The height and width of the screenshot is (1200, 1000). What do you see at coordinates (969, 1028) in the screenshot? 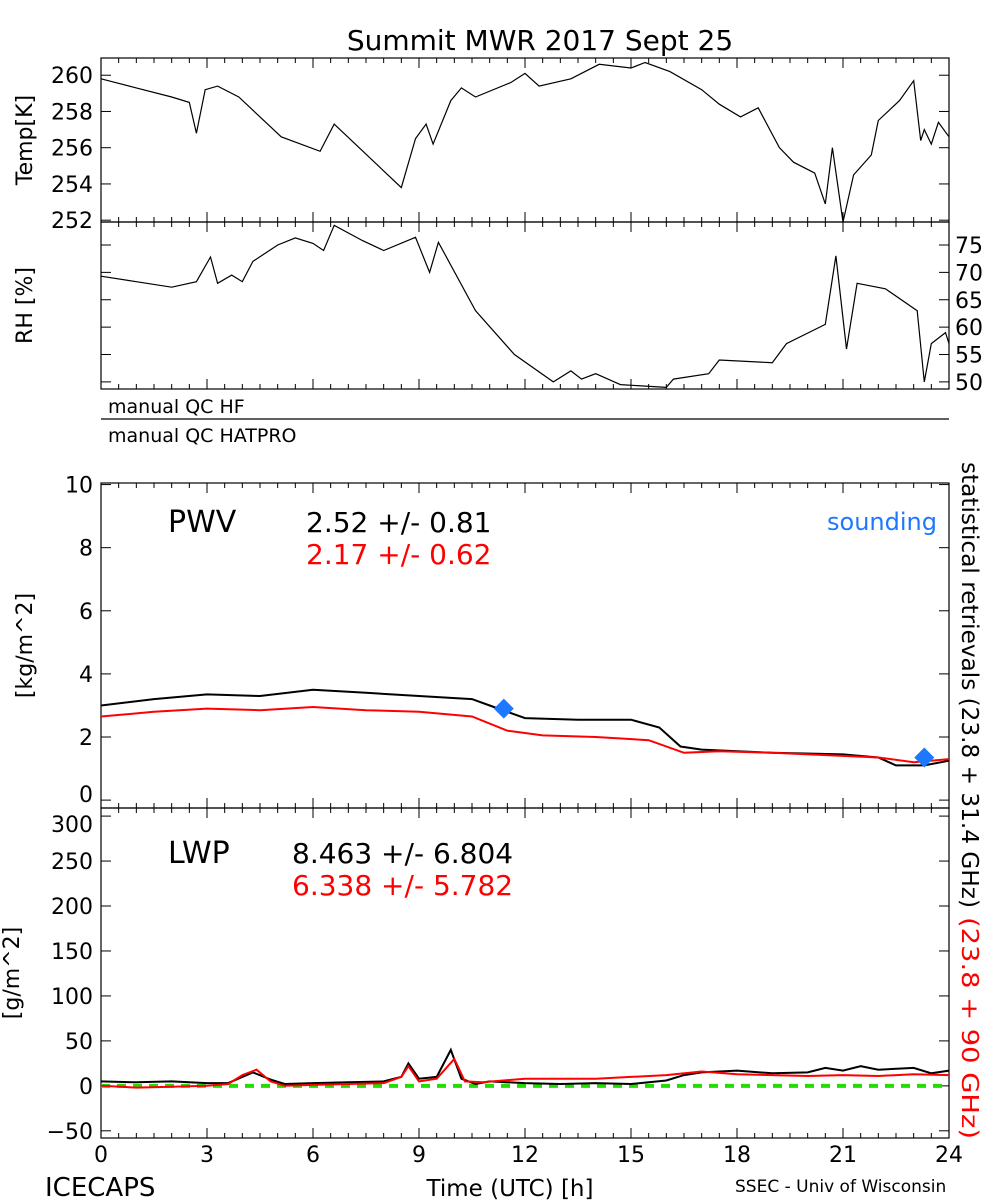
I see `right-label-red: (23.8 + 90 GHz)` at bounding box center [969, 1028].